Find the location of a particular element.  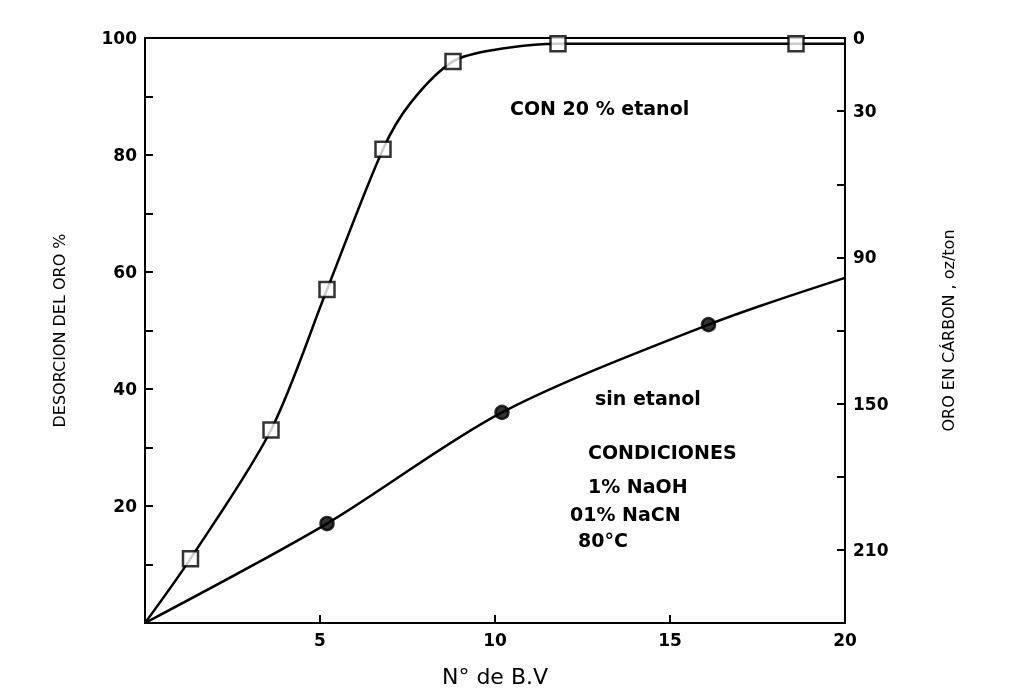

annotation: CON 20 % etanol is located at coordinates (600, 107).